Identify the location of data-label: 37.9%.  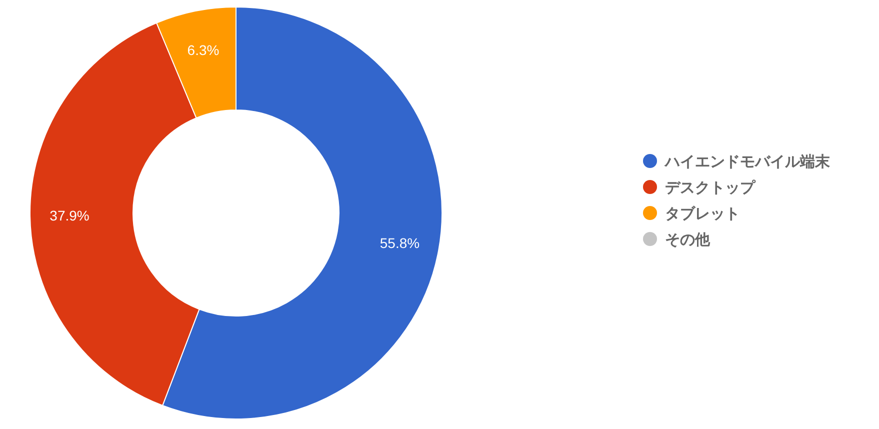
(70, 216).